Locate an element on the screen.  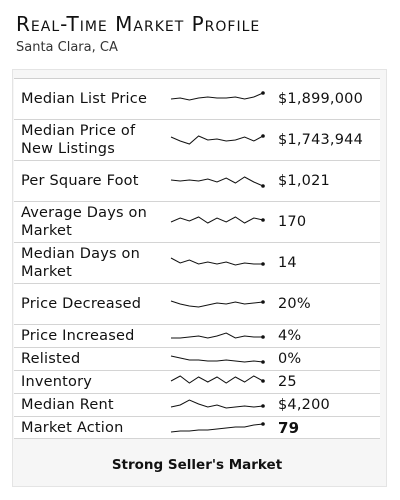
metric-value: $1,899,000 is located at coordinates (321, 99).